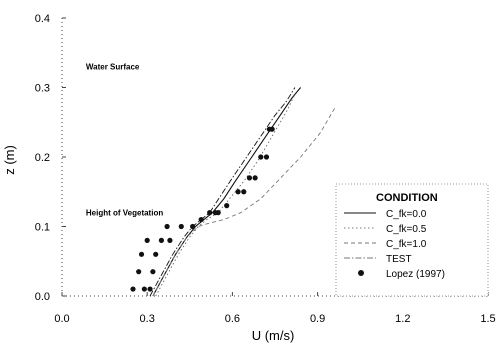 This screenshot has height=344, width=500. Describe the element at coordinates (42, 228) in the screenshot. I see `y-tick-label: 0.1` at that location.